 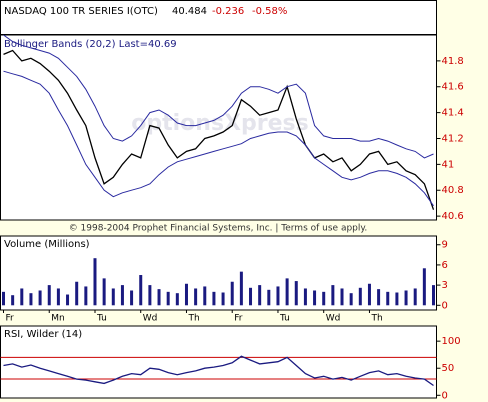 What do you see at coordinates (189, 11) in the screenshot?
I see `last-price: 40.484` at bounding box center [189, 11].